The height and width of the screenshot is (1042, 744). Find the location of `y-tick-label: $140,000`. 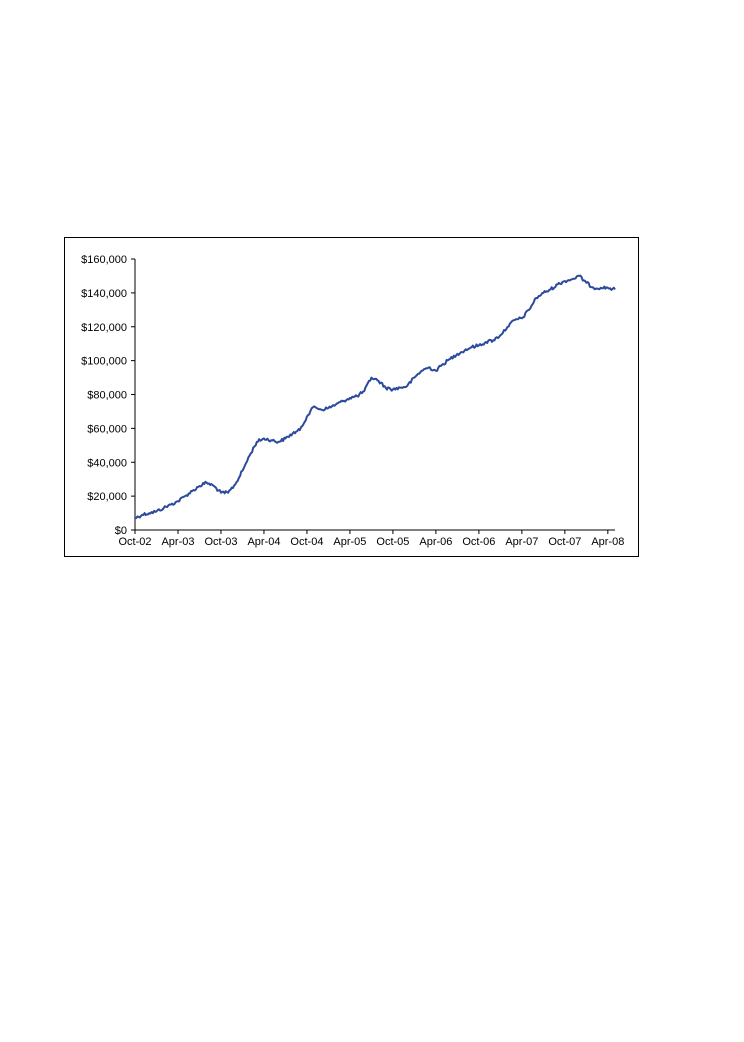

y-tick-label: $140,000 is located at coordinates (104, 294).